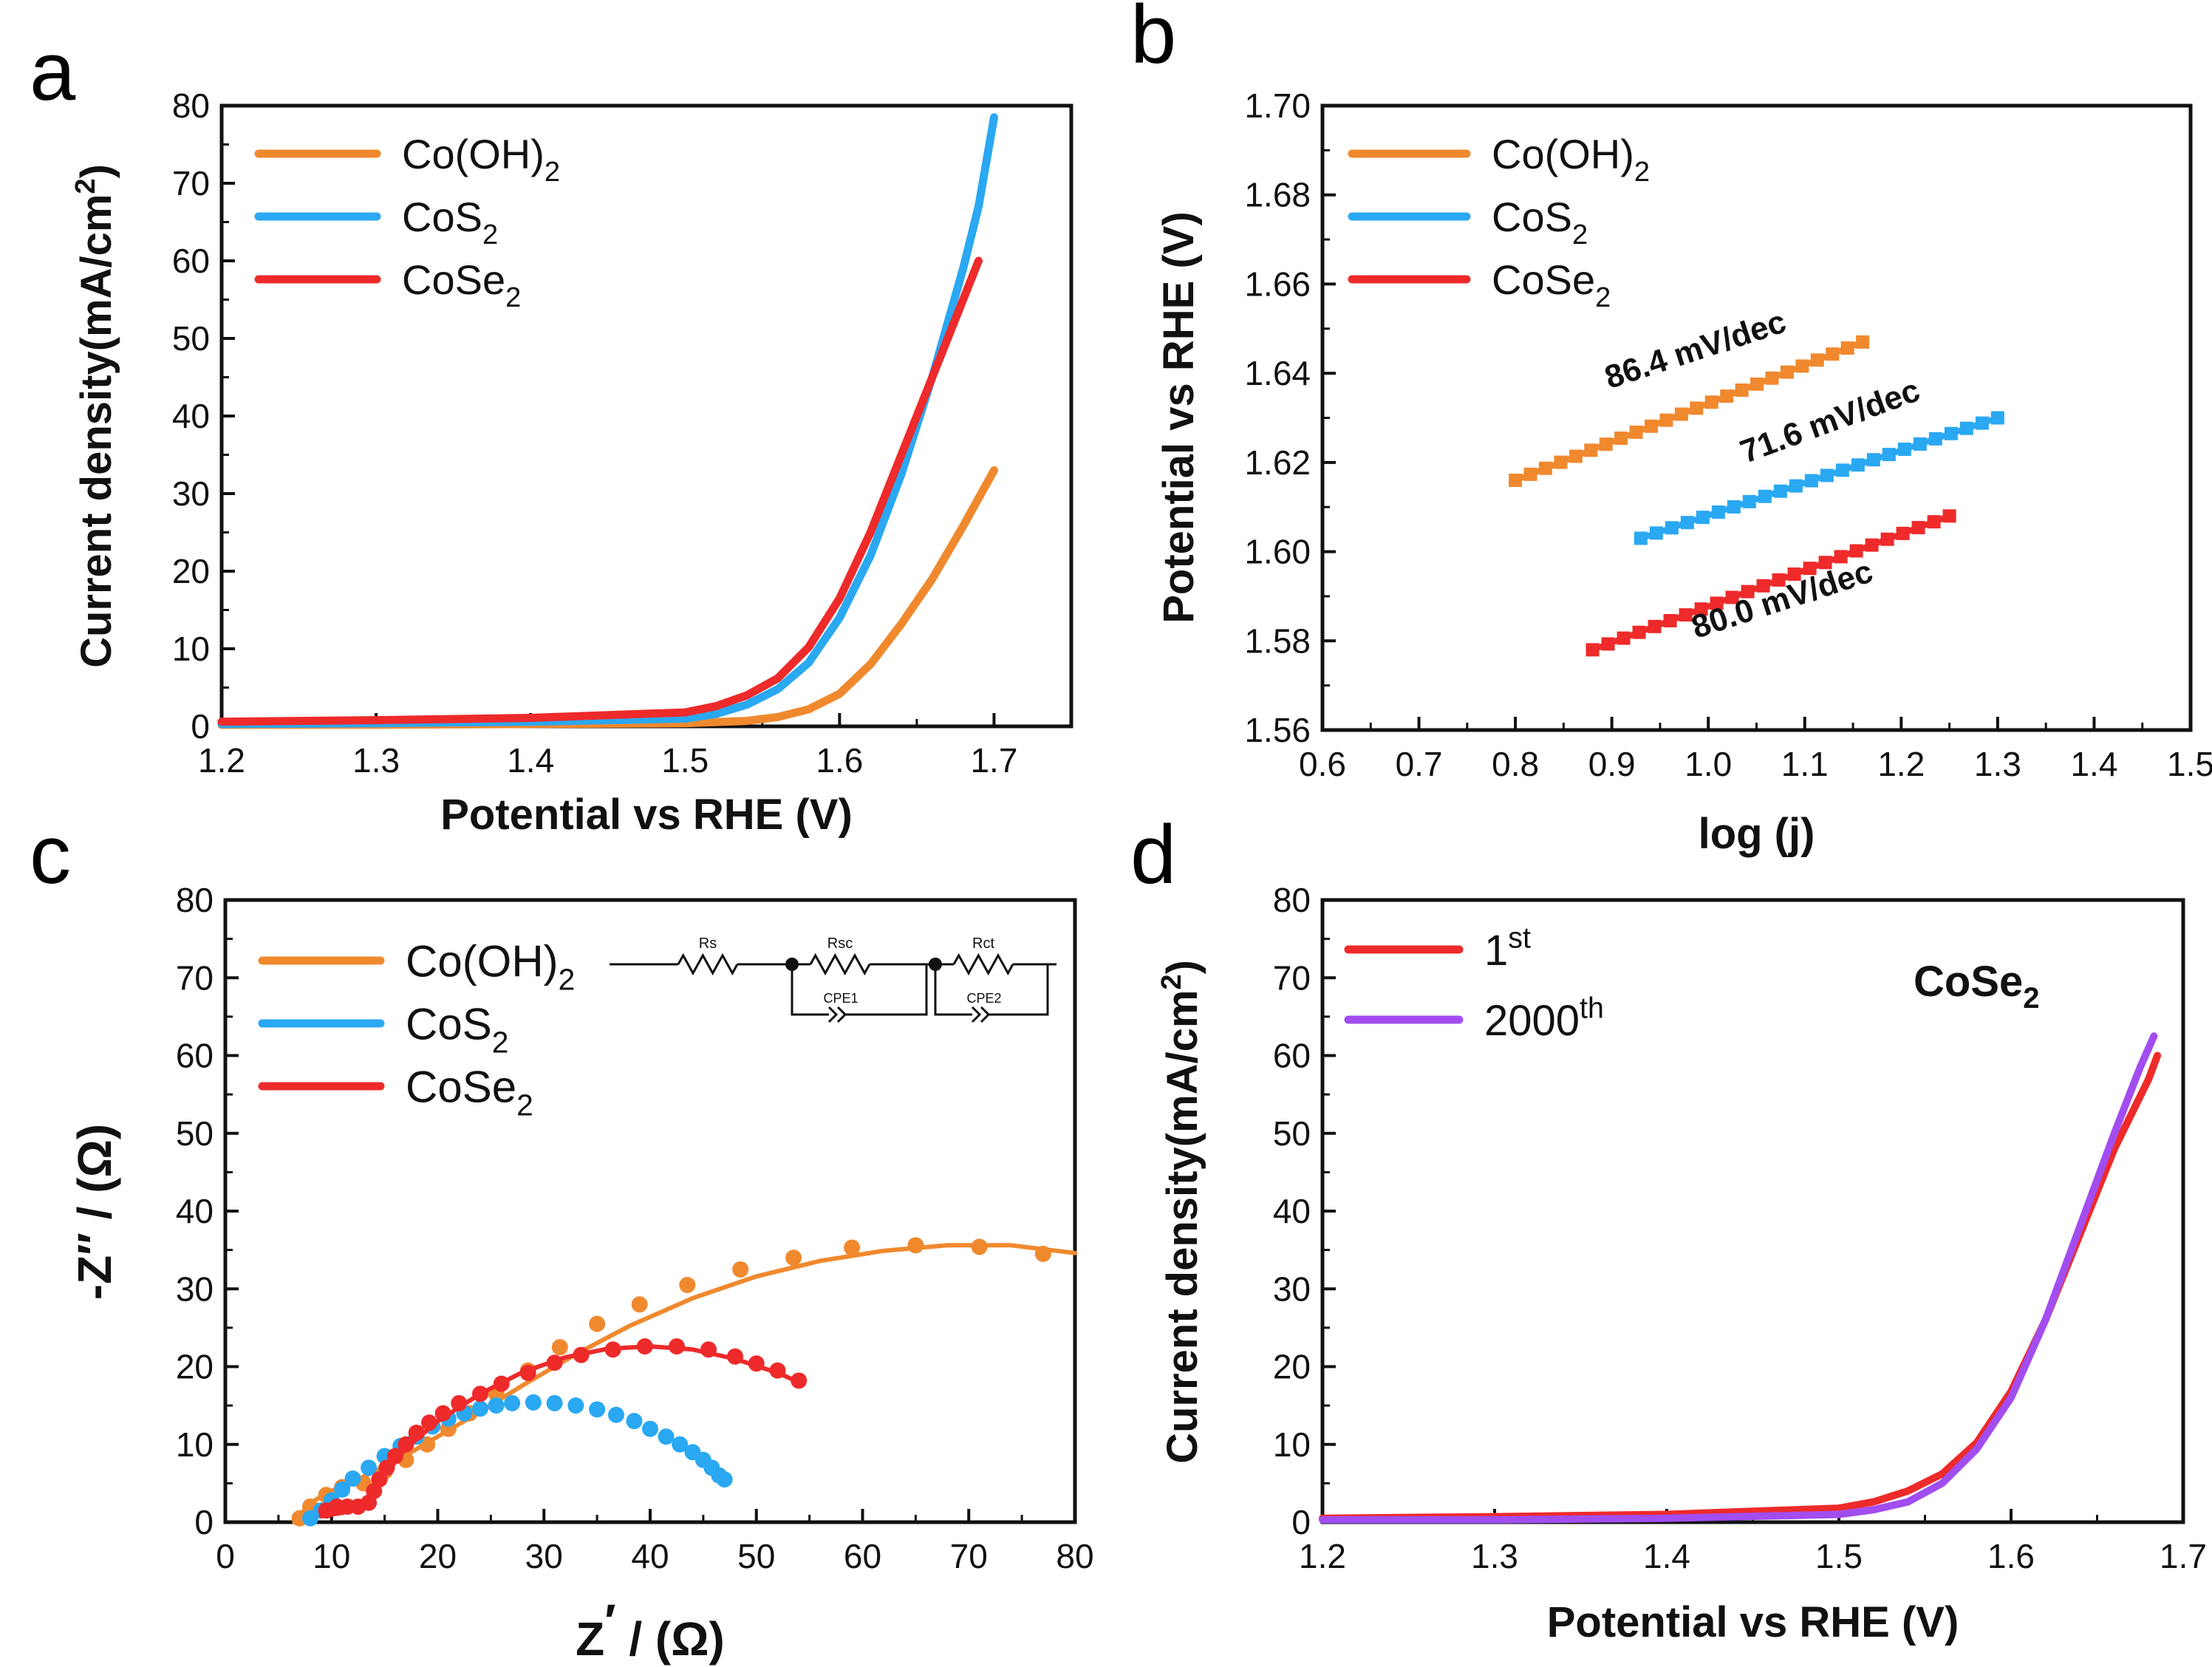 Image resolution: width=2212 pixels, height=1667 pixels. Describe the element at coordinates (685, 760) in the screenshot. I see `panel-a-x-tick-label: 1.5` at that location.